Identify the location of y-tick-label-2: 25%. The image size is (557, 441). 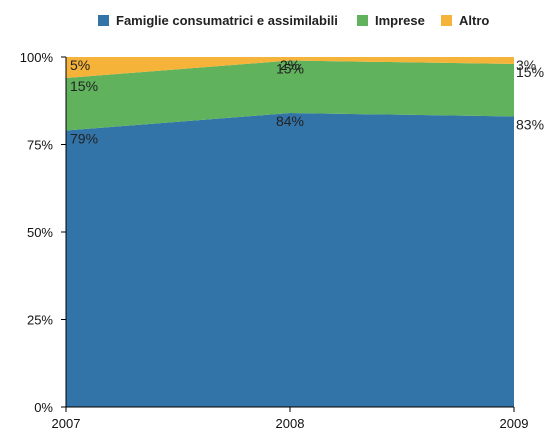
(40, 320).